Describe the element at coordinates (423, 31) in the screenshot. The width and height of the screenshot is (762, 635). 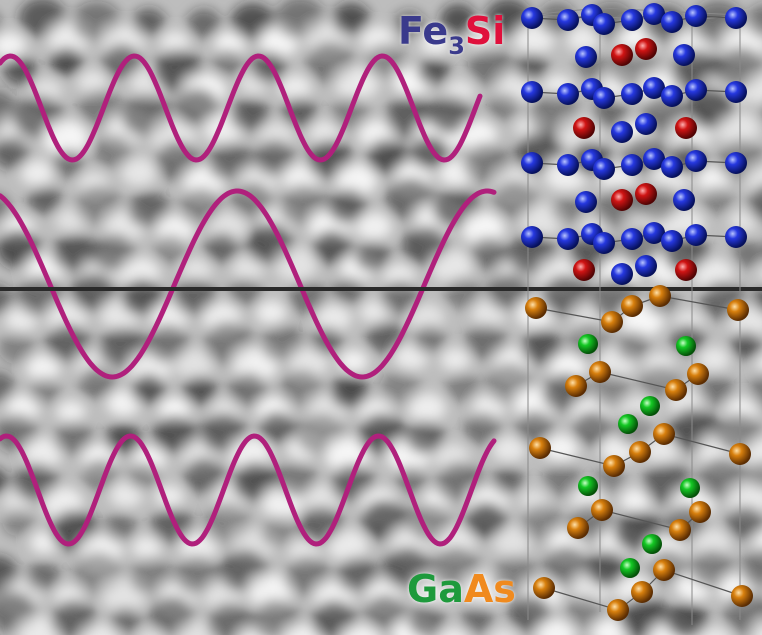
I see `fe-label: Fe` at that location.